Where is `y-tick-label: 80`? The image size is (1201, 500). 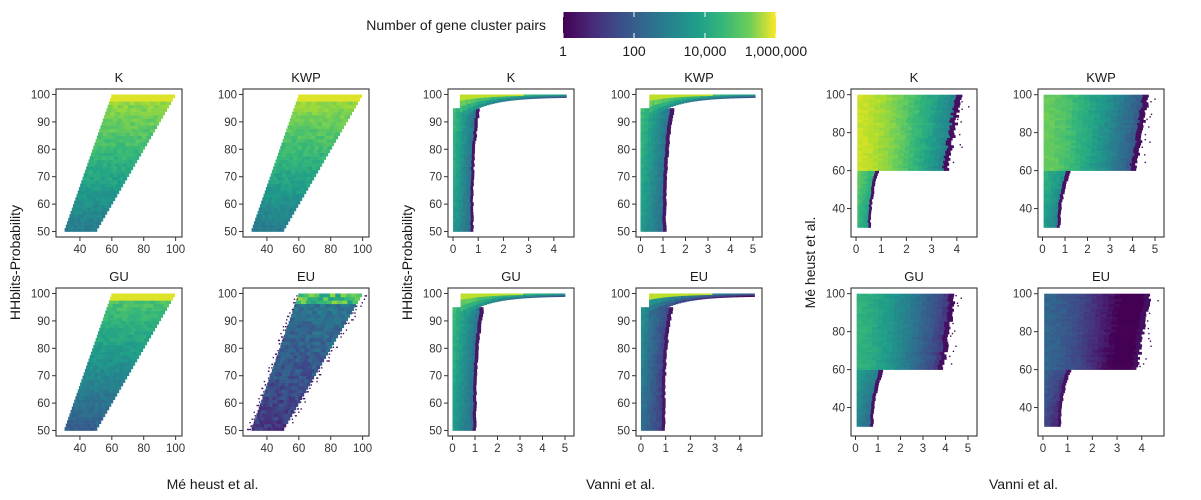 y-tick-label: 80 is located at coordinates (230, 349).